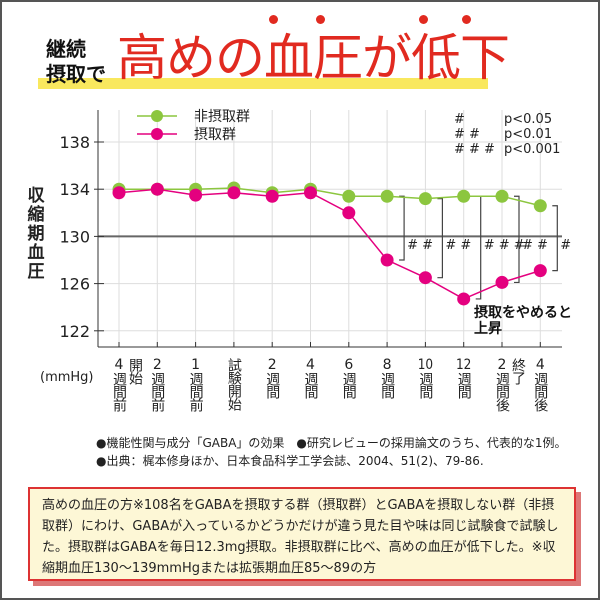 This screenshot has height=602, width=600. Describe the element at coordinates (263, 83) in the screenshot. I see `highlight-bar` at that location.